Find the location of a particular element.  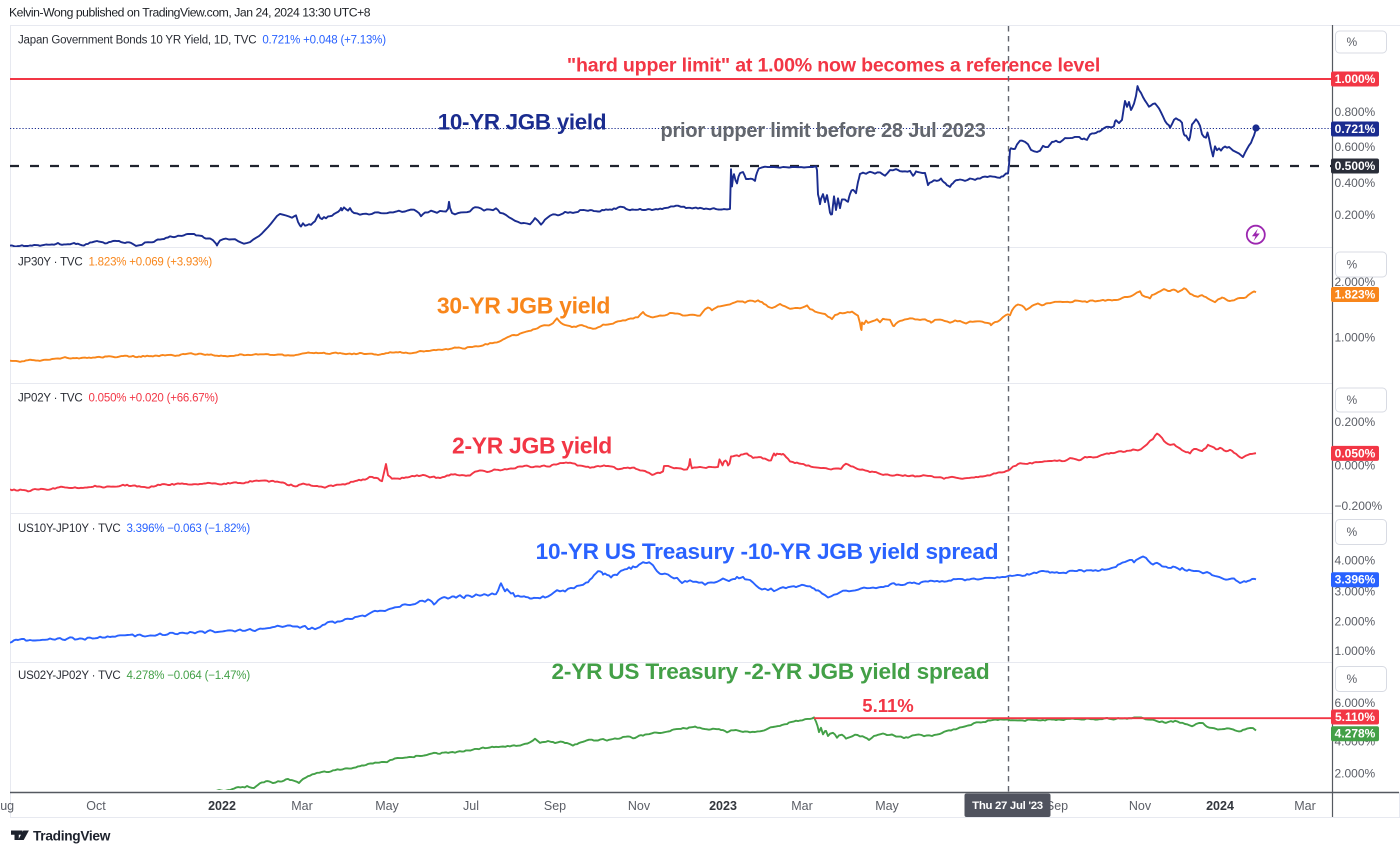

svg-text:US10Y-JP10Y · TVC 3.396% −0.0: US10Y-JP10Y · TVC 3.396% −0.063 (−1.82%) is located at coordinates (134, 529).